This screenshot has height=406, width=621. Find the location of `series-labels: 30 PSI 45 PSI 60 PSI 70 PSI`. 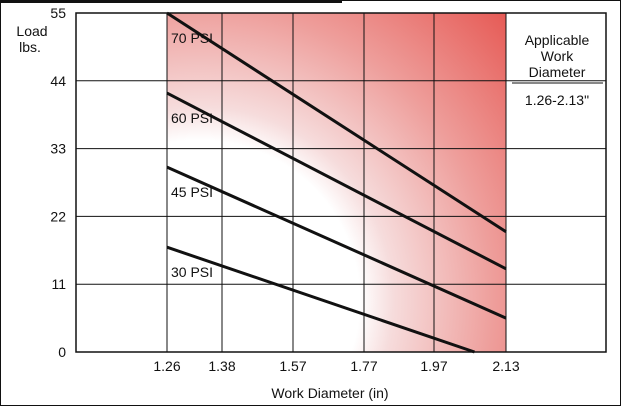

series-labels: 30 PSI 45 PSI 60 PSI 70 PSI is located at coordinates (192, 155).